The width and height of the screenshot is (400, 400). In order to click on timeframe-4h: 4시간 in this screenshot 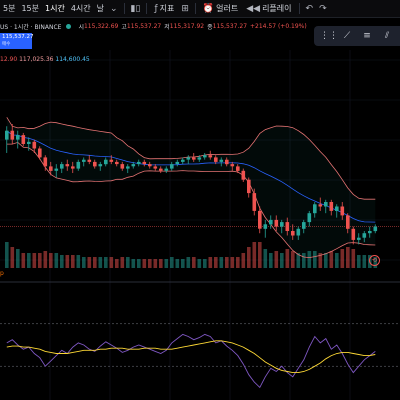, I will do `click(80, 8)`.